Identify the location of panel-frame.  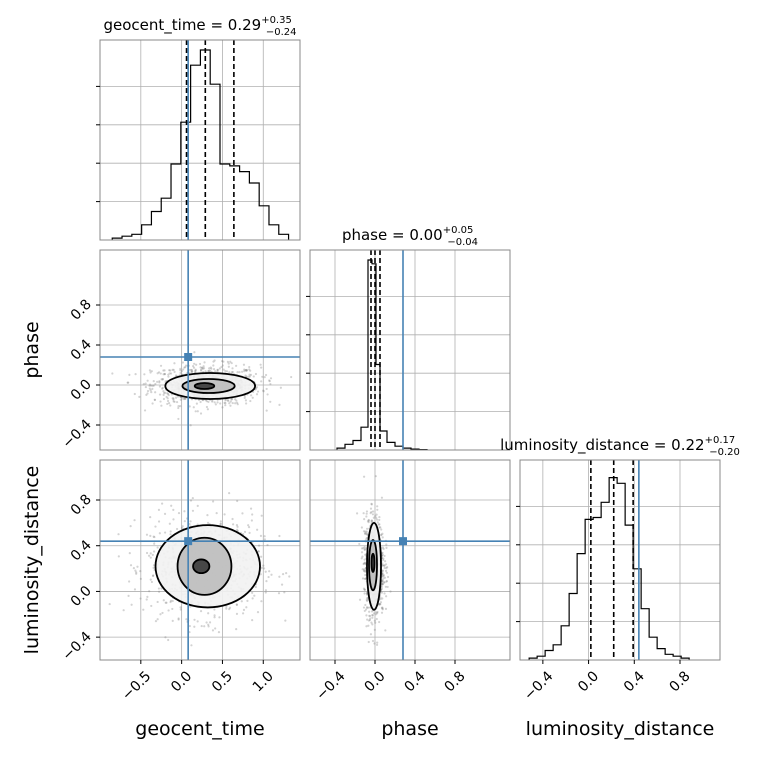
(200, 350).